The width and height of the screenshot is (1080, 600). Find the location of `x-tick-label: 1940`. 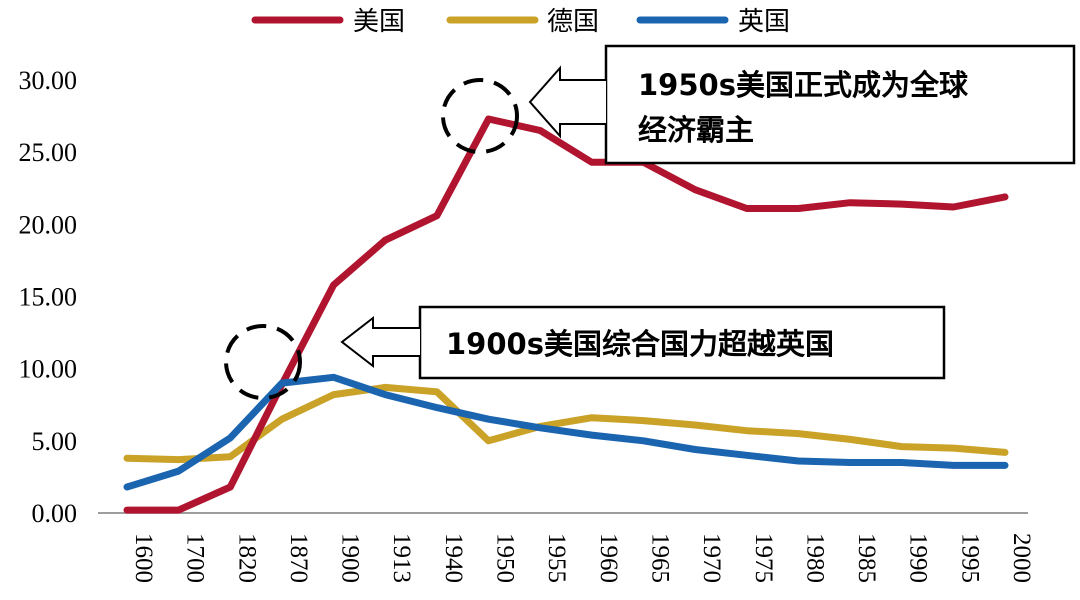

x-tick-label: 1940 is located at coordinates (453, 558).